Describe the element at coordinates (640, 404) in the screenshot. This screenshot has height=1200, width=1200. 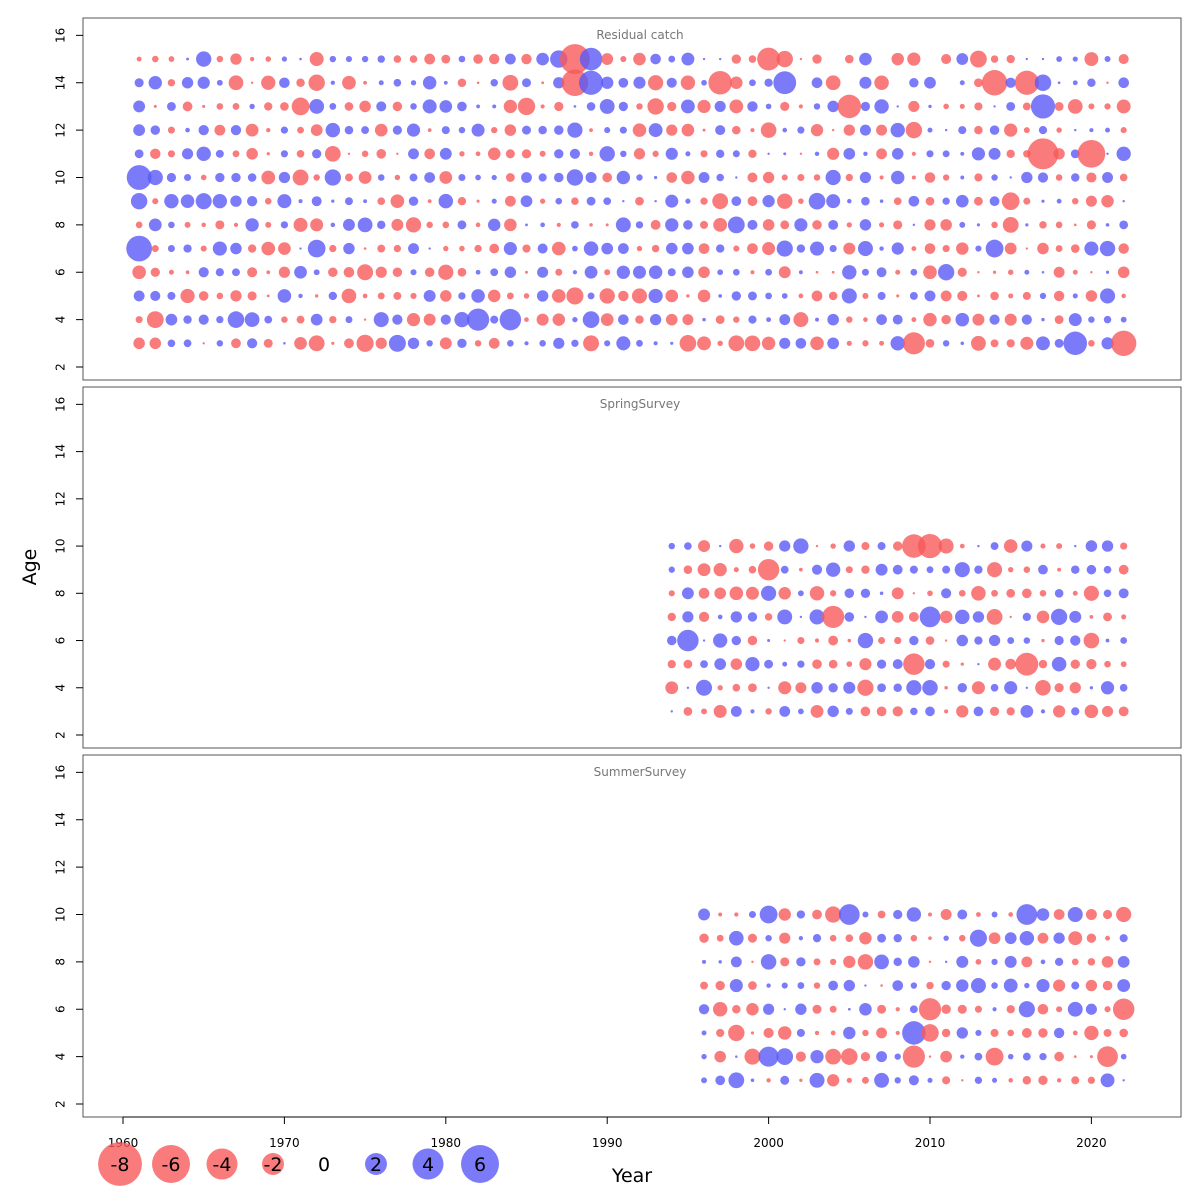
I see `panel-title: SpringSurvey` at that location.